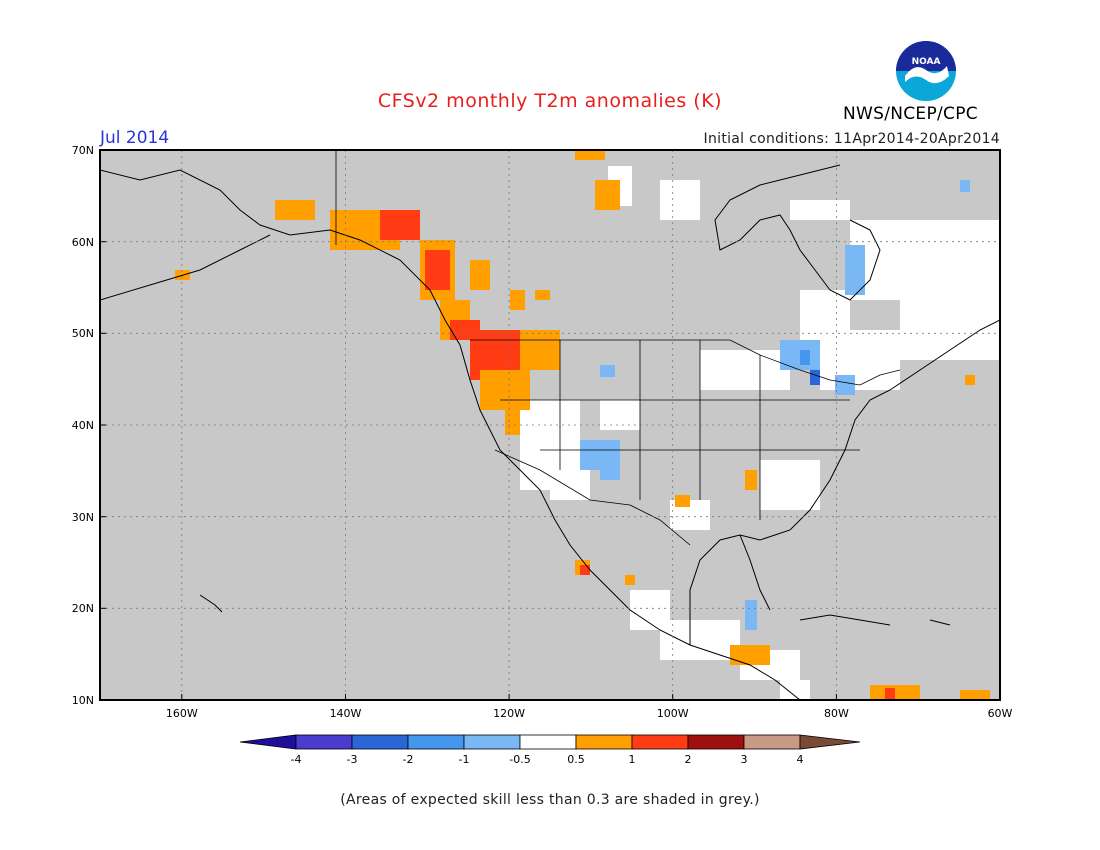 The height and width of the screenshot is (850, 1100). What do you see at coordinates (589, 713) in the screenshot?
I see `lon-labels: 160W 140W 120W 100W 80W 60W` at bounding box center [589, 713].